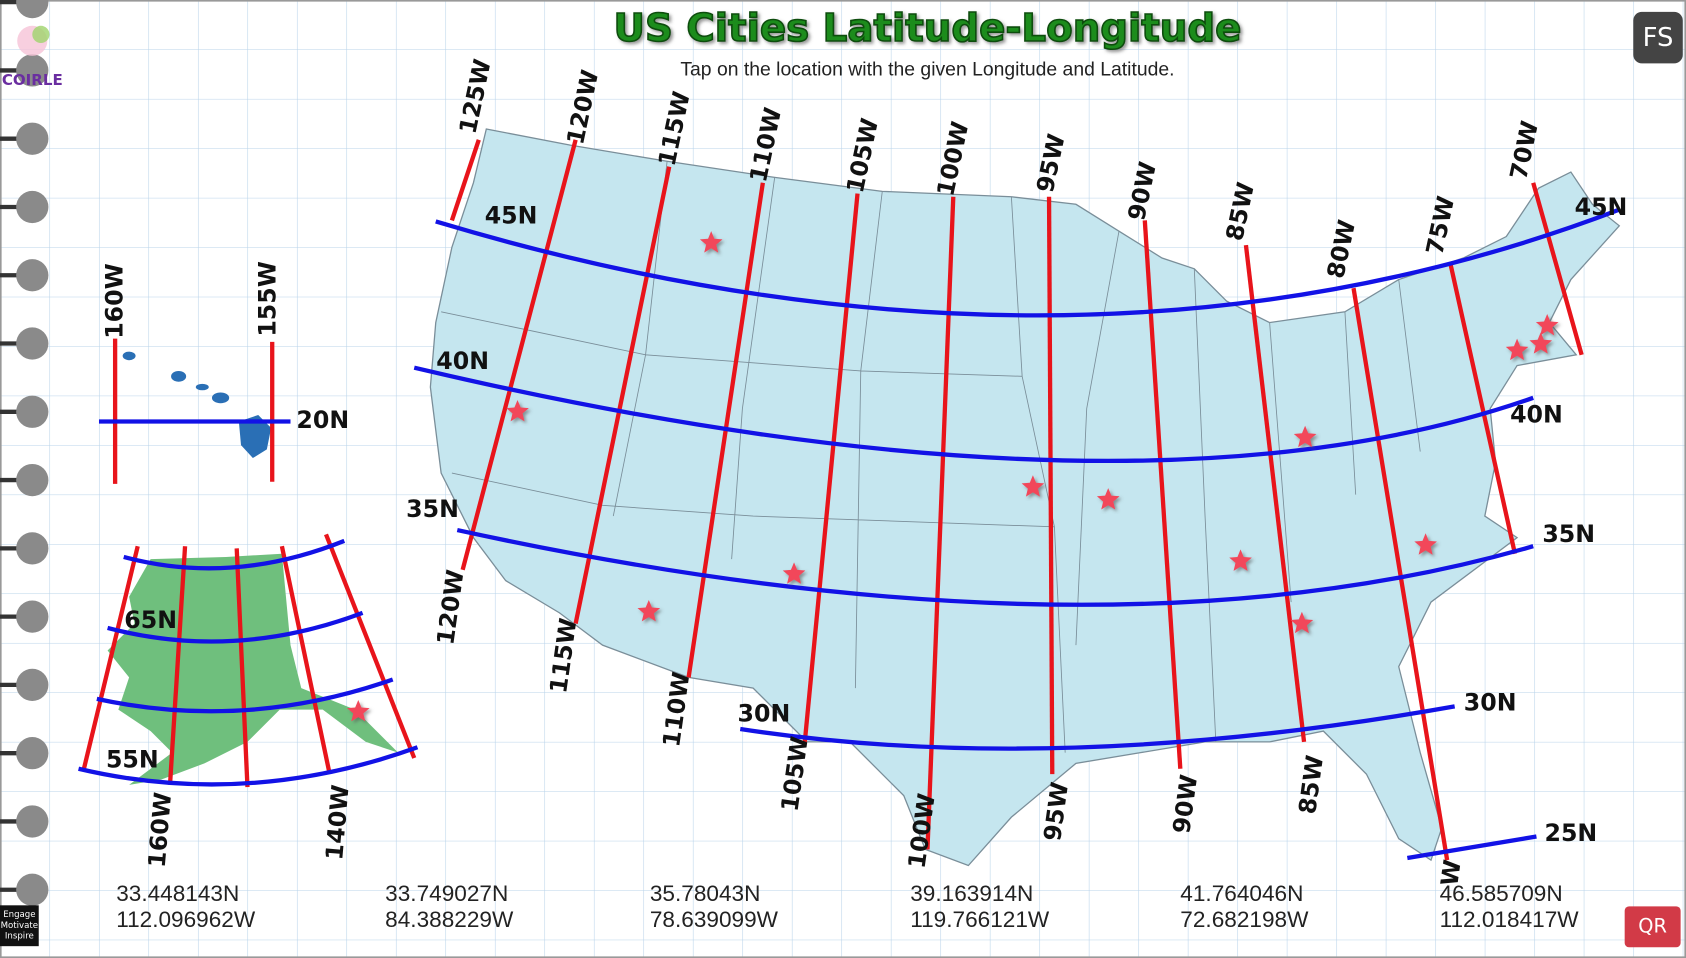  Describe the element at coordinates (1501, 893) in the screenshot. I see `latitude-text: 46.585709N` at that location.